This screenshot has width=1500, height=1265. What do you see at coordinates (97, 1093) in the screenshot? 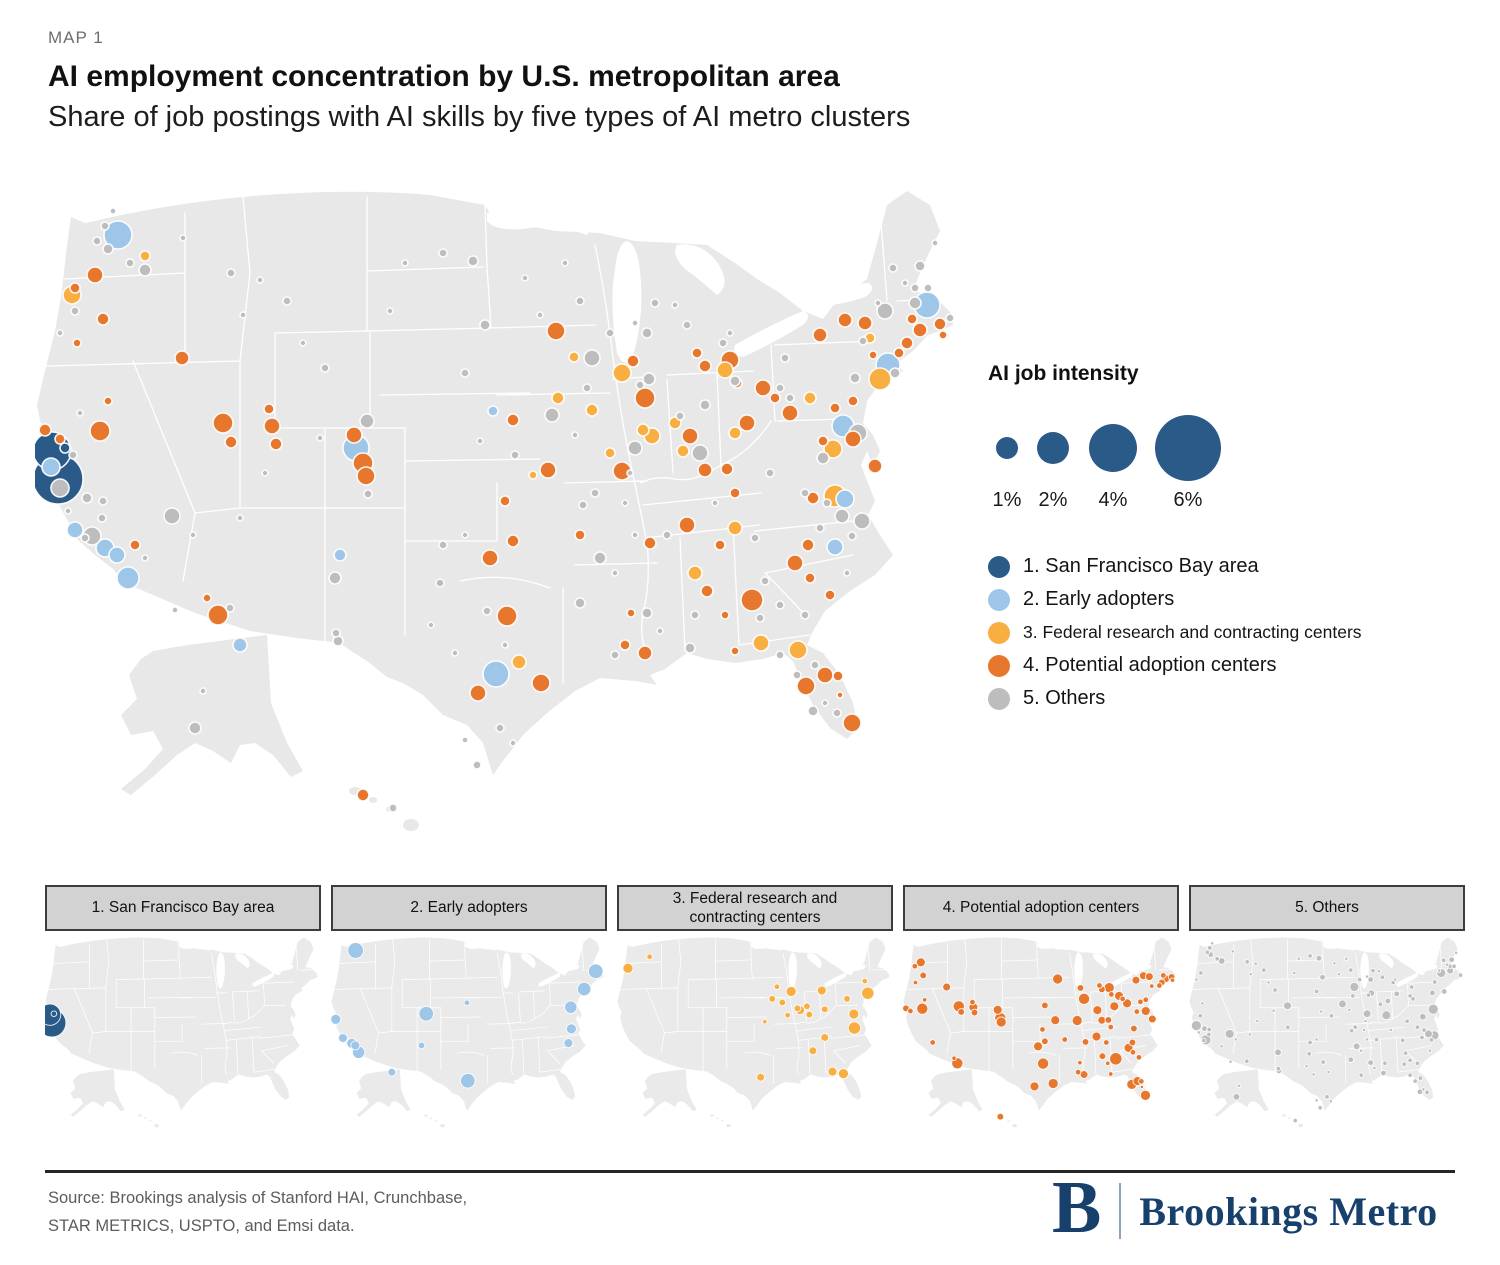
I see `alaska-land` at bounding box center [97, 1093].